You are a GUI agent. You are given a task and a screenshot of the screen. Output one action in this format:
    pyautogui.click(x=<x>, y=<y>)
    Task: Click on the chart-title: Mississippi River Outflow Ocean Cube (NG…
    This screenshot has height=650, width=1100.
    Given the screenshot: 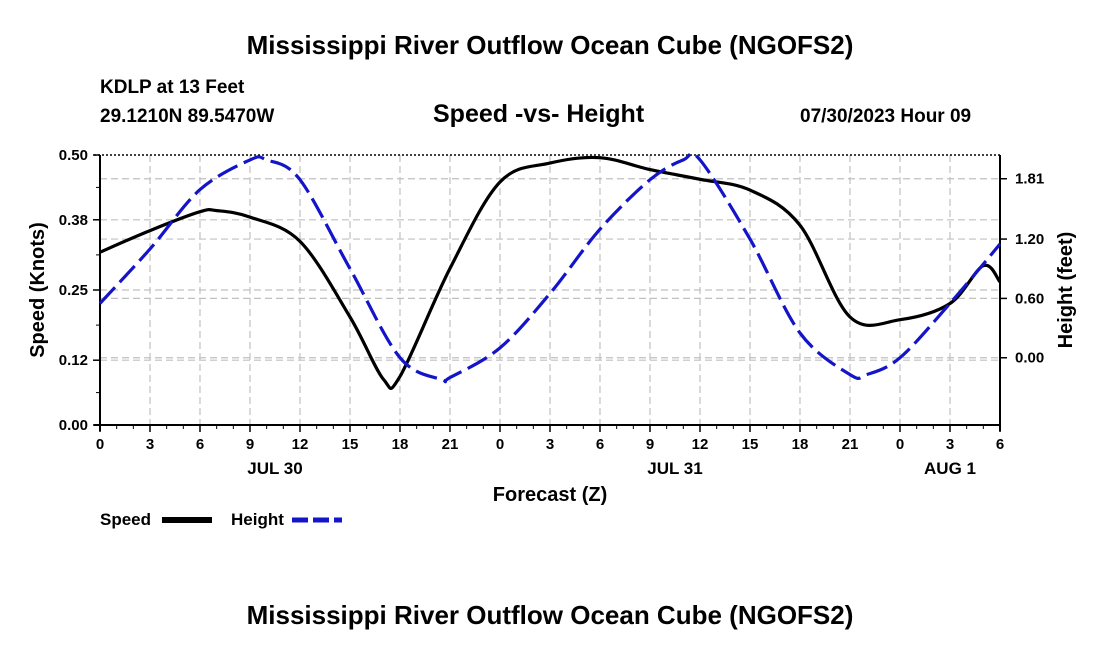 What is the action you would take?
    pyautogui.click(x=550, y=45)
    